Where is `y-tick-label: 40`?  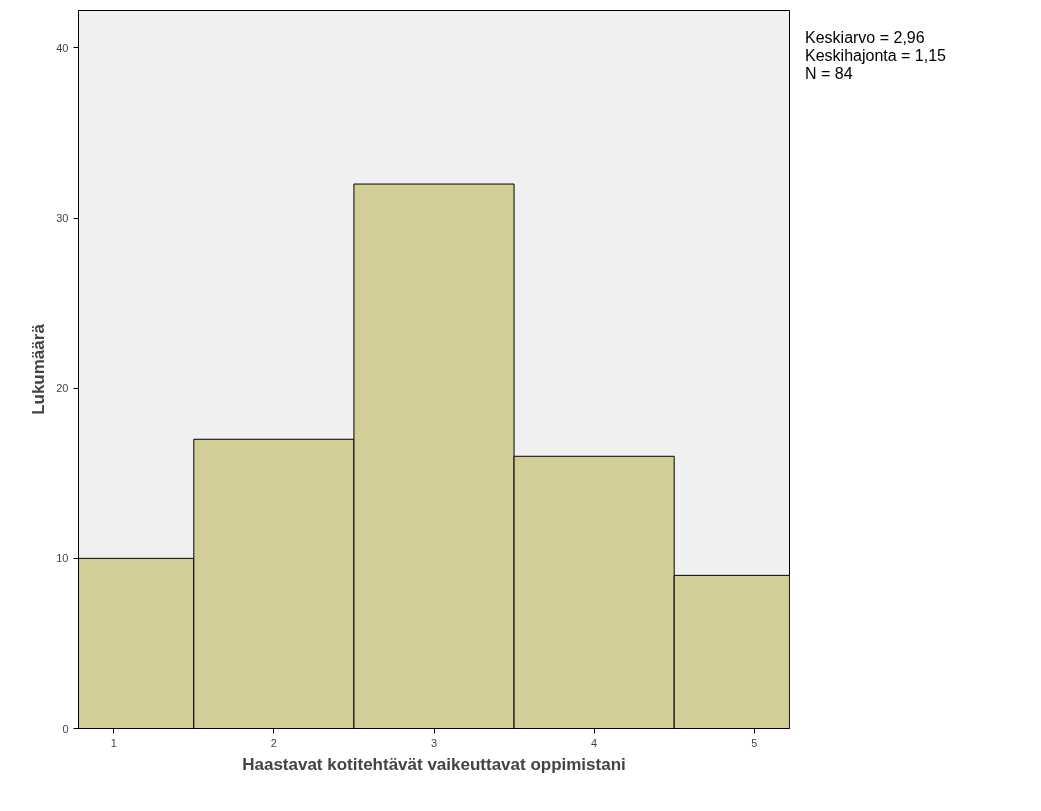
y-tick-label: 40 is located at coordinates (62, 47).